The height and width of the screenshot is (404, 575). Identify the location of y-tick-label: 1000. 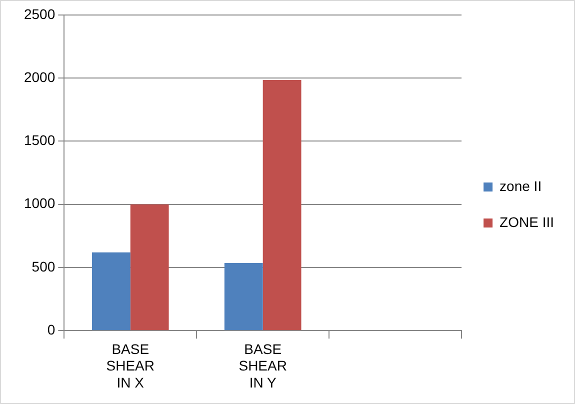
(40, 203).